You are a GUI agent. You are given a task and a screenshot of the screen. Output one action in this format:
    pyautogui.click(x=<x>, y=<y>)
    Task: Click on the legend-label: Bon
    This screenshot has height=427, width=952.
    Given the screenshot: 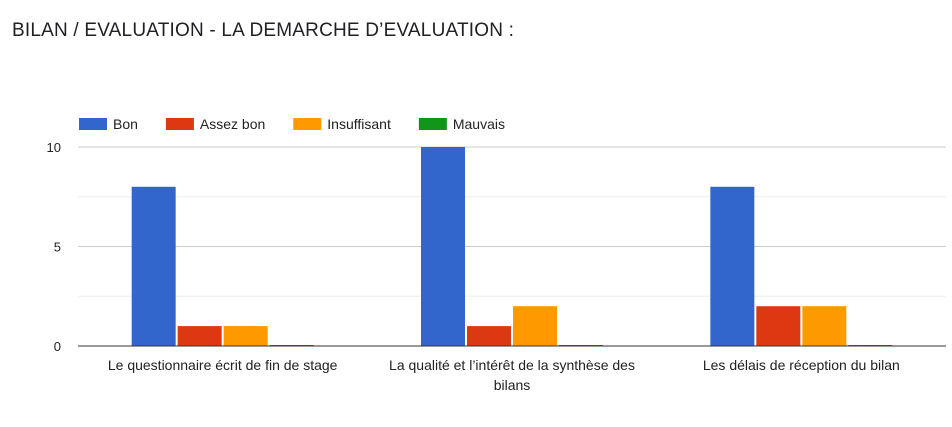 What is the action you would take?
    pyautogui.click(x=125, y=124)
    